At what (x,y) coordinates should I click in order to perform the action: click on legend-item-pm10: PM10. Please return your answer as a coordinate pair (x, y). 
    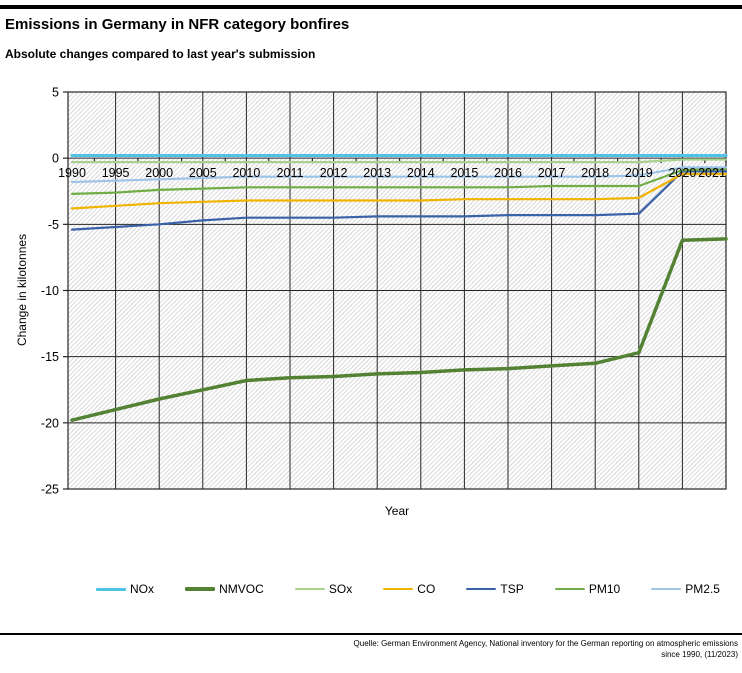
    Looking at the image, I should click on (587, 589).